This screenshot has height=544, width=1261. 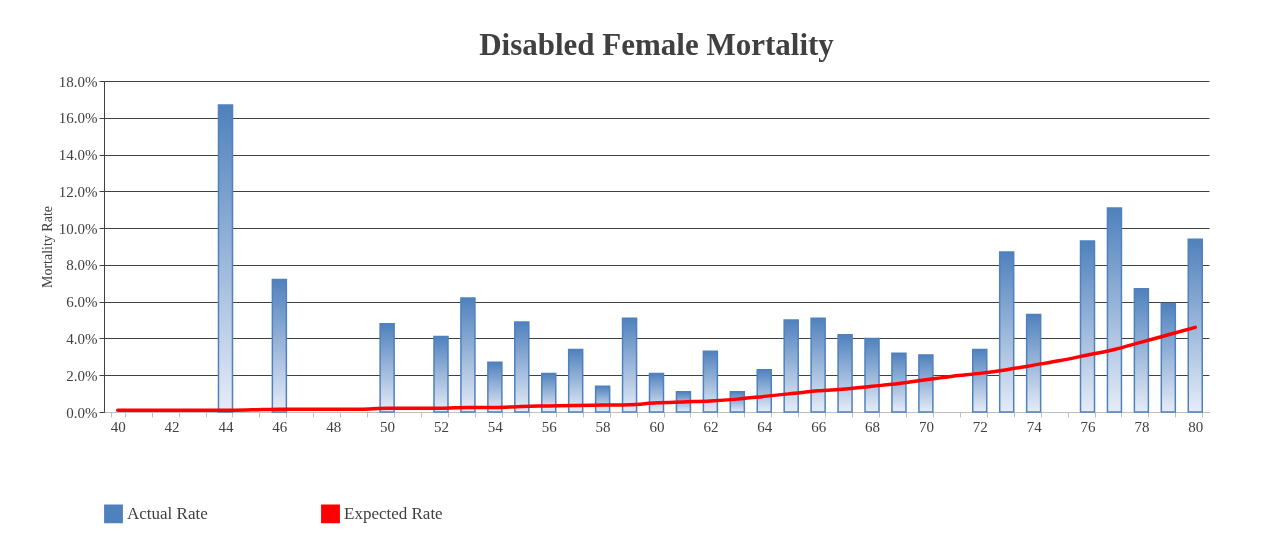 What do you see at coordinates (82, 265) in the screenshot?
I see `y-tick-label: 8.0%` at bounding box center [82, 265].